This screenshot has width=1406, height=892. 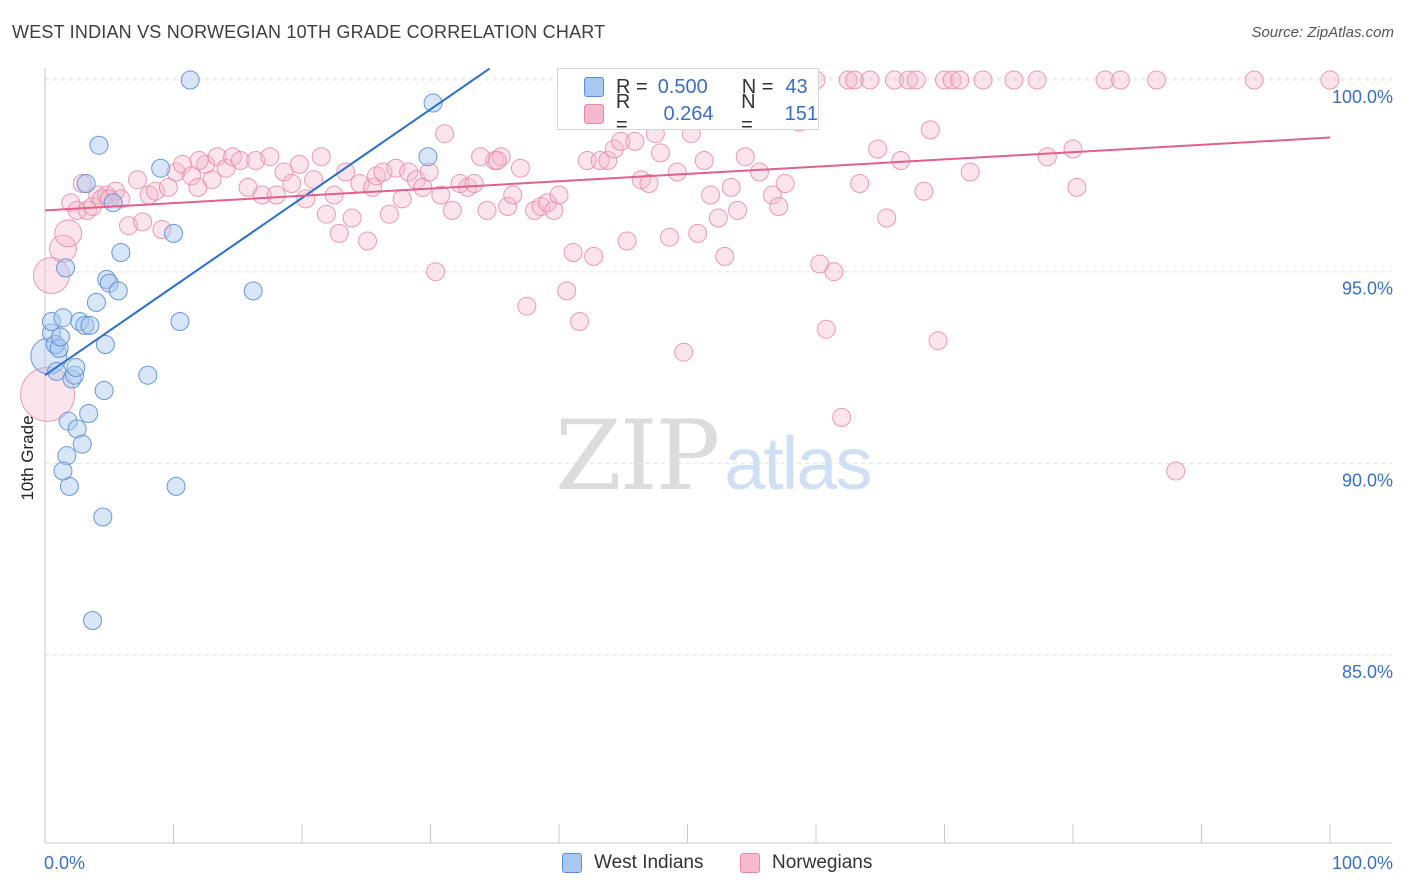 I want to click on bottom-legend-label: Norwegians, so click(x=822, y=862).